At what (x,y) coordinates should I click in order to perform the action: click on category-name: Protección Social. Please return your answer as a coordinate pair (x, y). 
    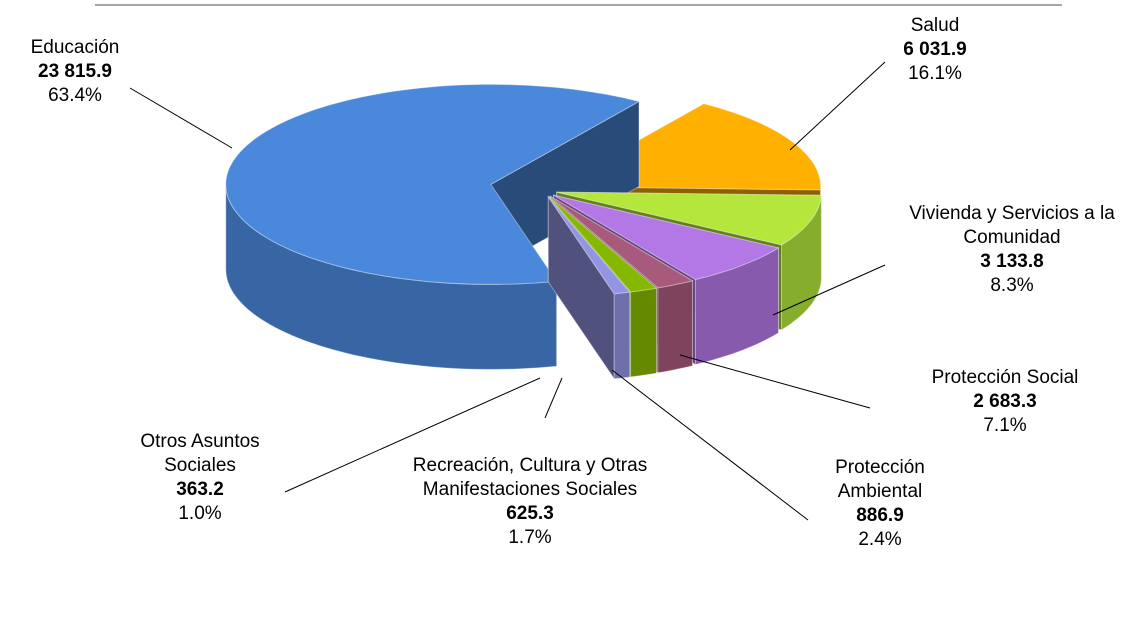
    Looking at the image, I should click on (1005, 377).